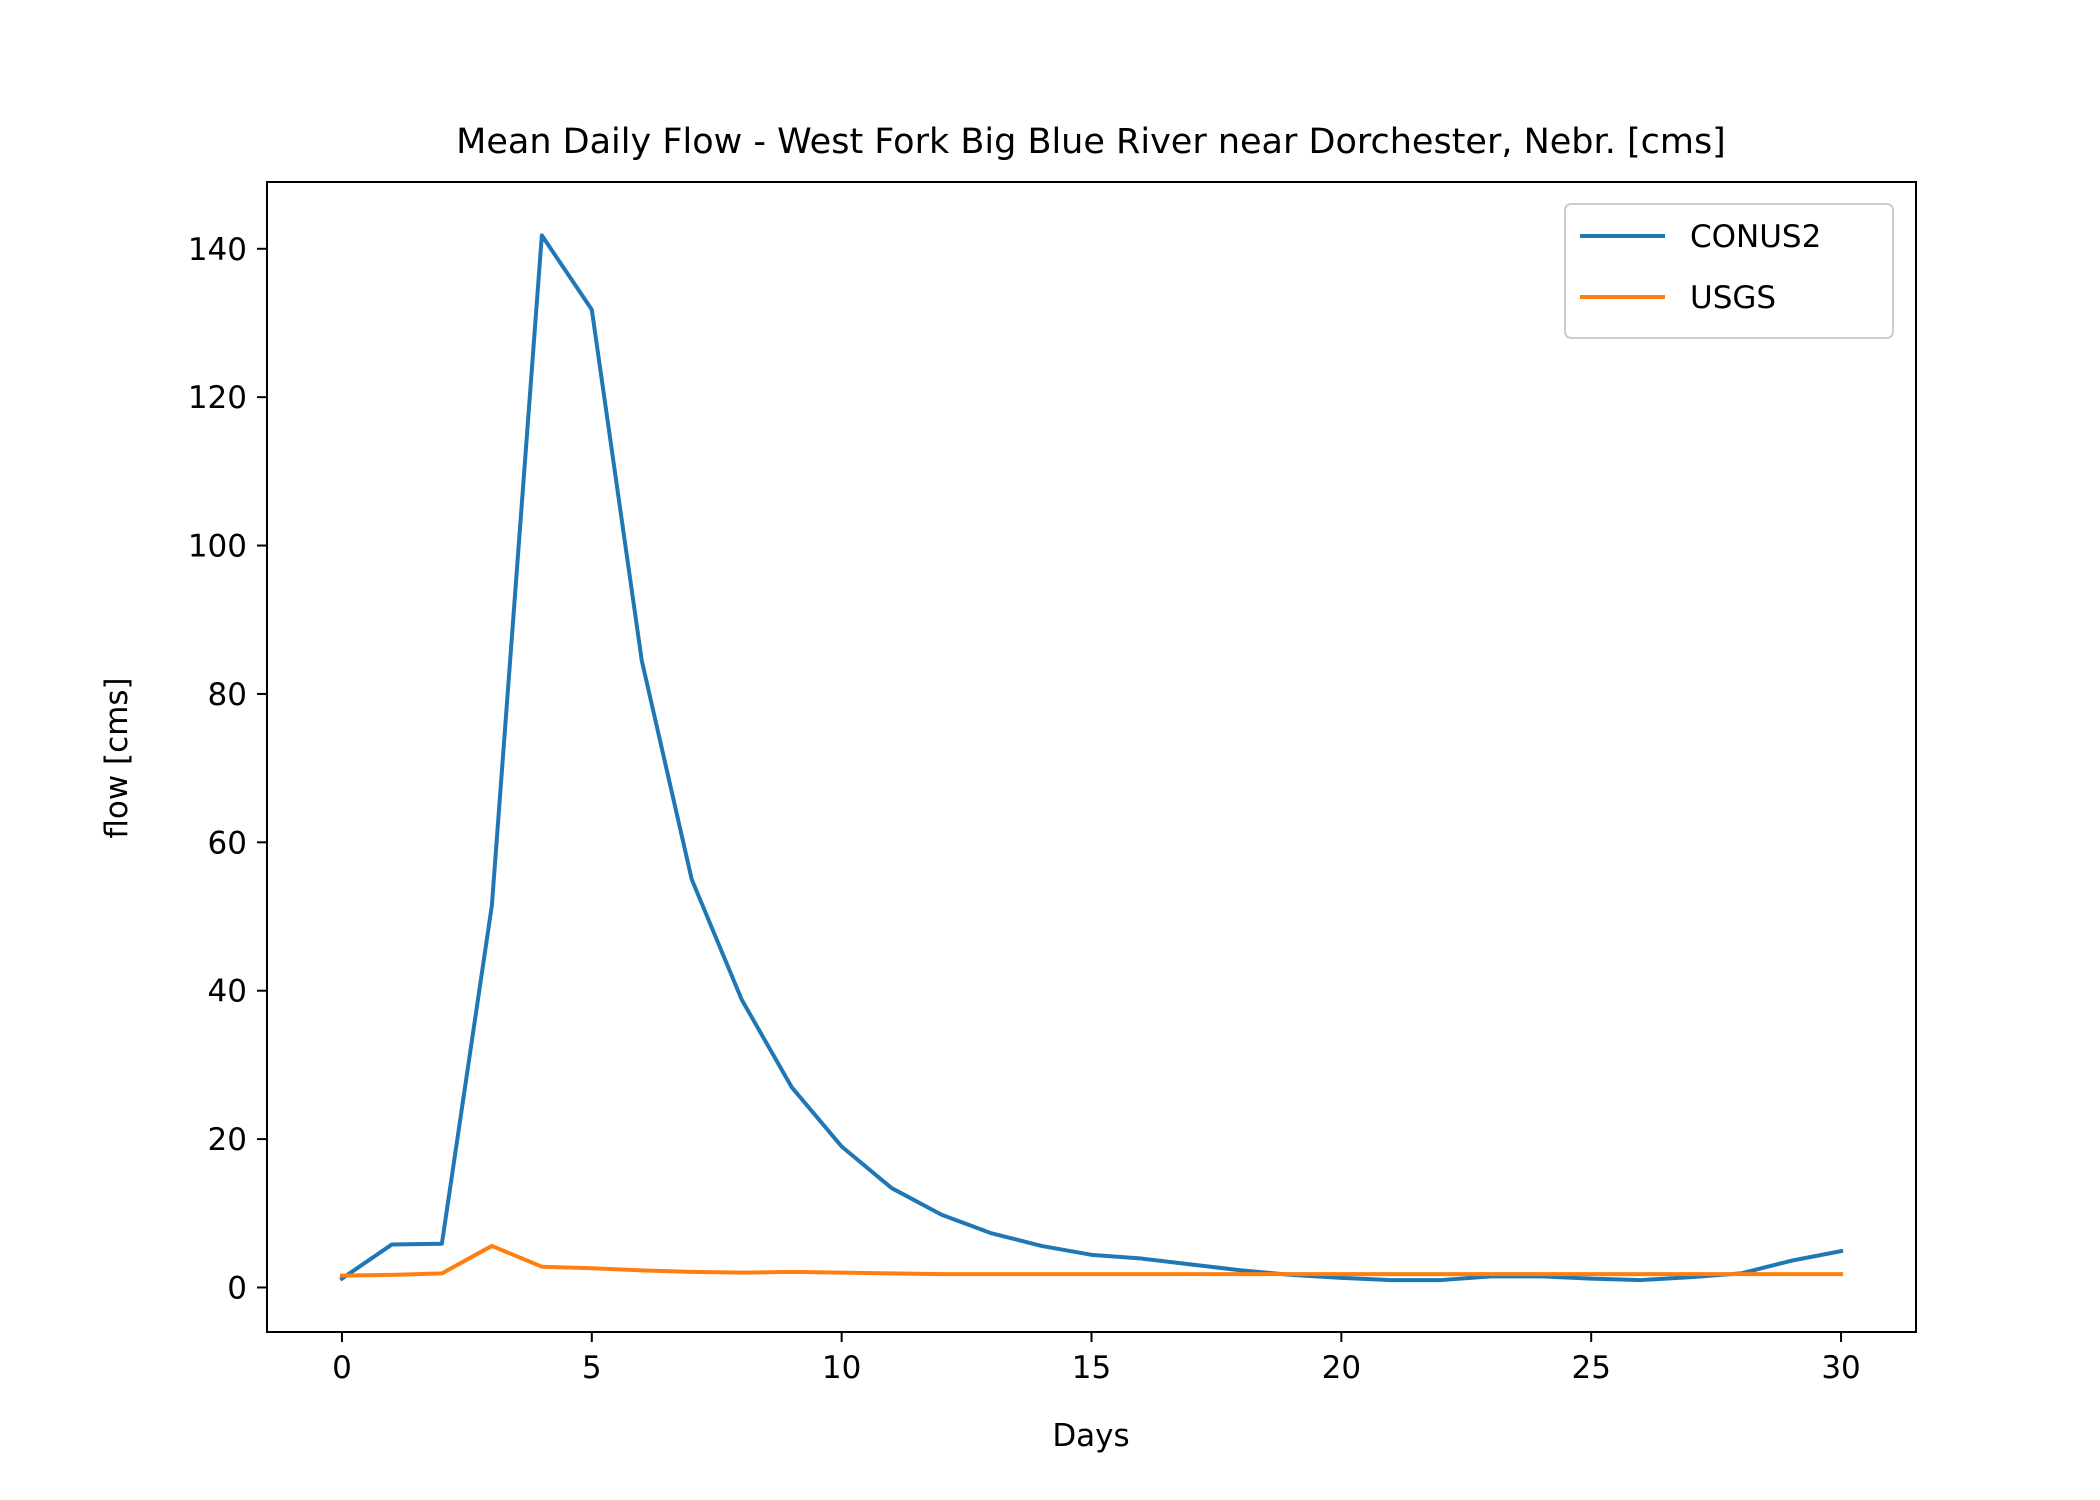 The width and height of the screenshot is (2100, 1500). What do you see at coordinates (1091, 1260) in the screenshot?
I see `series-line-usgs` at bounding box center [1091, 1260].